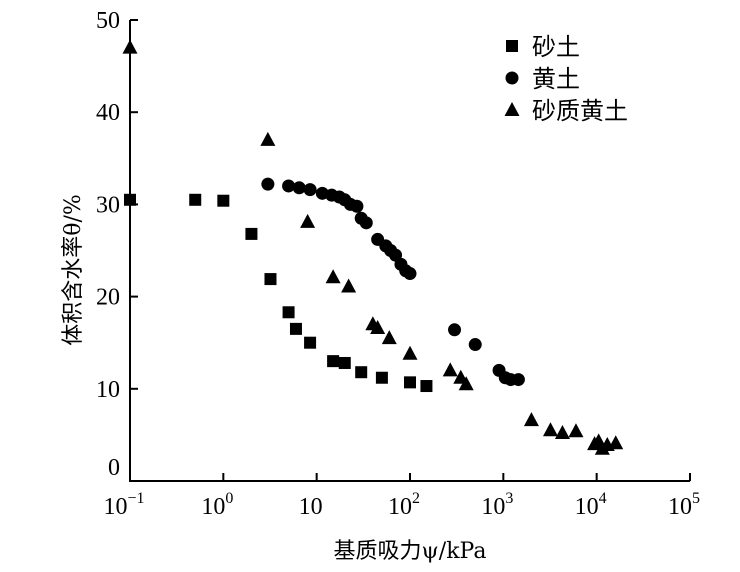  What do you see at coordinates (404, 505) in the screenshot?
I see `x-tick-label: 10²` at bounding box center [404, 505].